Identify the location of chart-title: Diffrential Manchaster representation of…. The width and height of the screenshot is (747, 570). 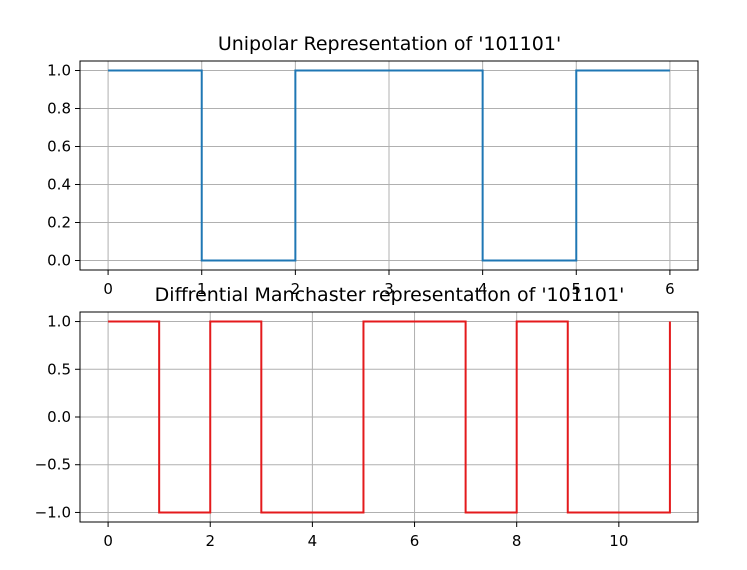
(390, 295).